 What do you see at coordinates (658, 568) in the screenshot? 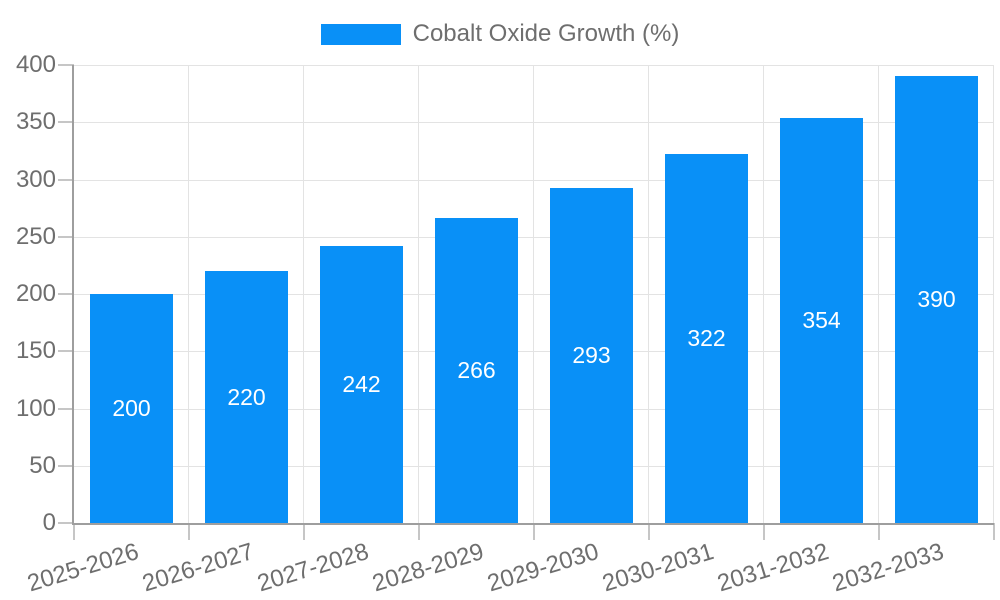
I see `x-axis-label: 2030-2031` at bounding box center [658, 568].